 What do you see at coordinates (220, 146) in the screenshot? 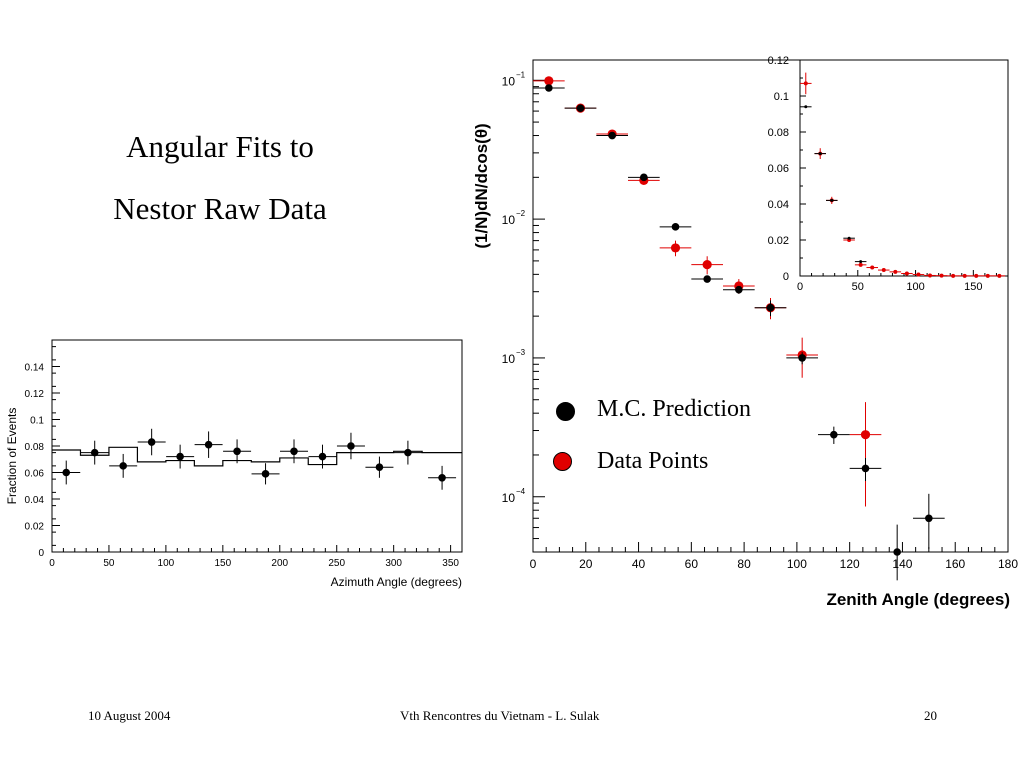
I see `slide-title-line-1: Angular Fits to` at bounding box center [220, 146].